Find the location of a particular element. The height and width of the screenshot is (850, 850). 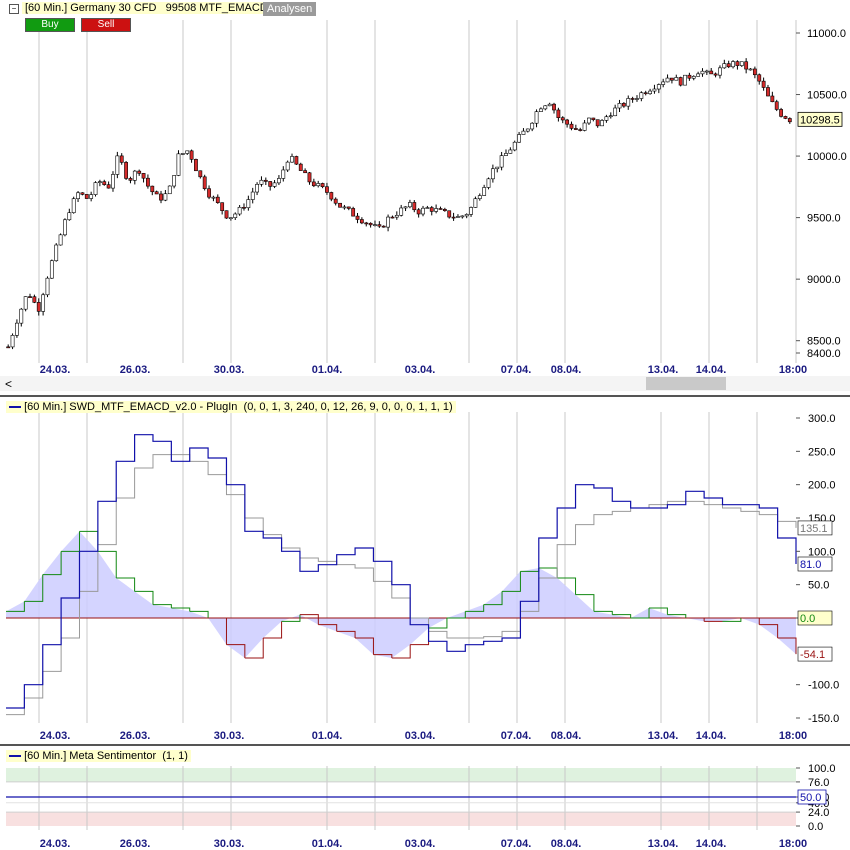

horizontal-scrollbar is located at coordinates (425, 383).